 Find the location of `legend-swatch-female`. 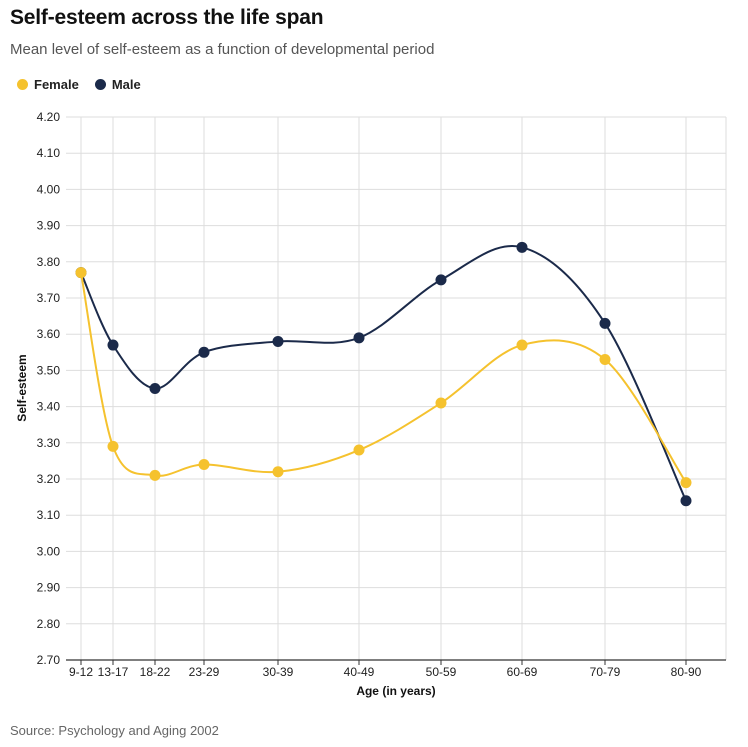

legend-swatch-female is located at coordinates (22, 84).